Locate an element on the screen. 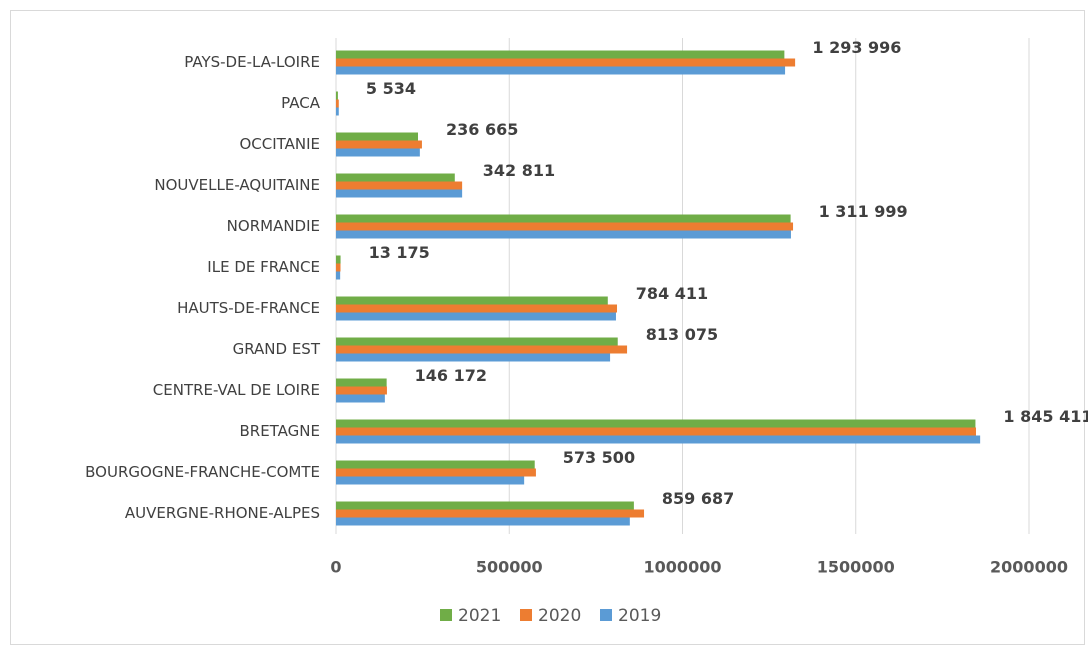  x-tick-label: 500000 is located at coordinates (509, 567).